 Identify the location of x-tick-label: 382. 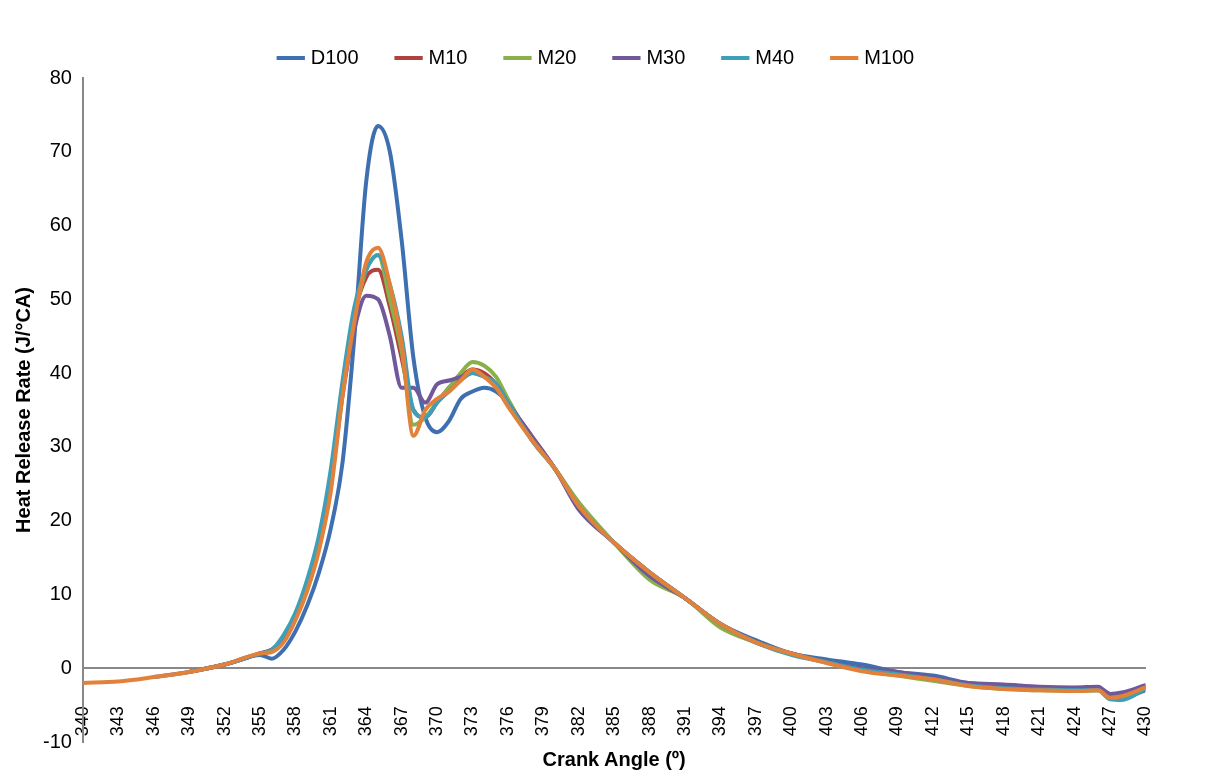
(577, 721).